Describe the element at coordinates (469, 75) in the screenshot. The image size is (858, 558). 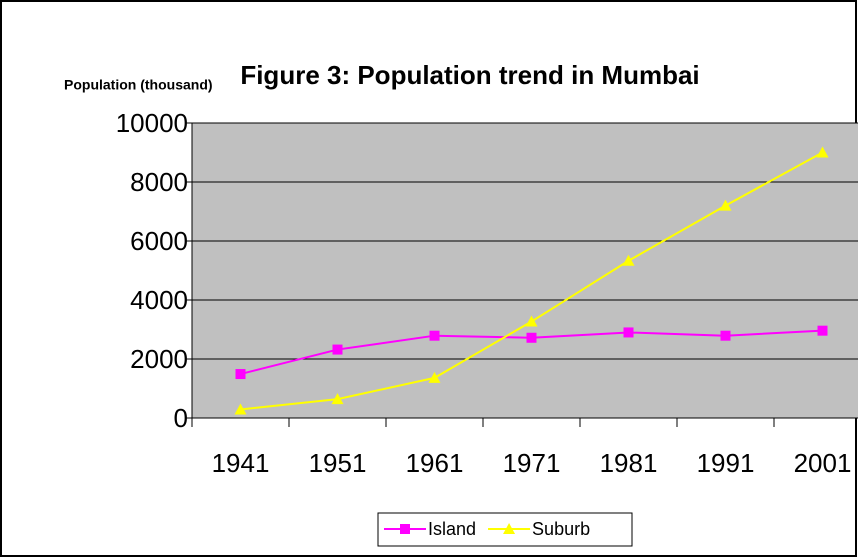
I see `chart-title: Figure 3: Population trend in Mumbai` at that location.